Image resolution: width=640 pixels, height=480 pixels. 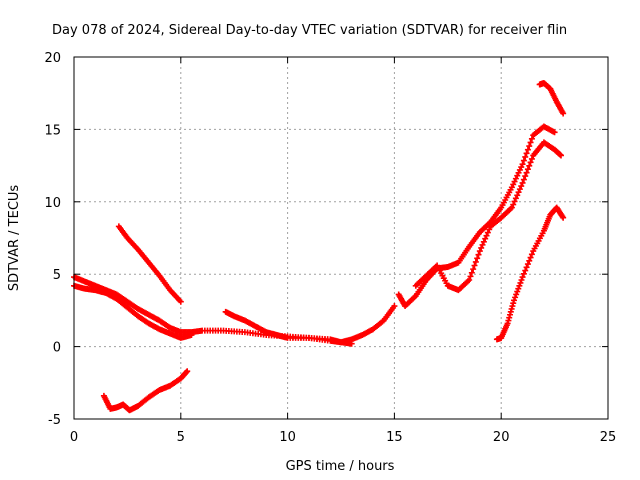 I want to click on x-tick-label: 20, so click(x=501, y=437).